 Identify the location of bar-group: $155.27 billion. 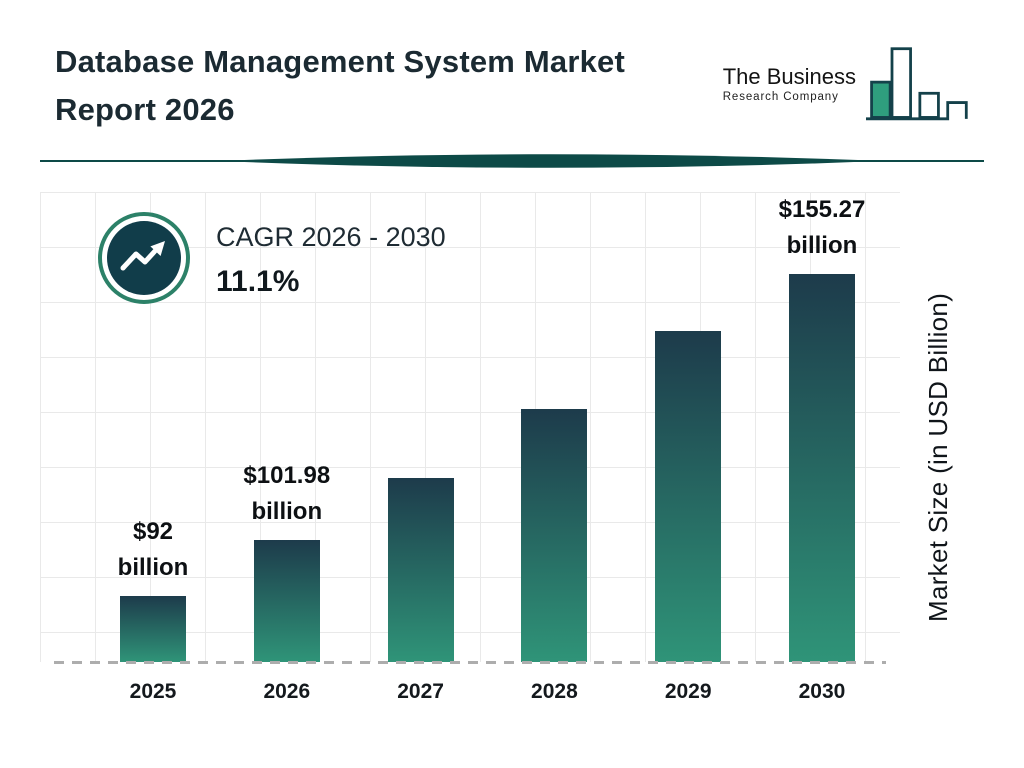
(822, 427).